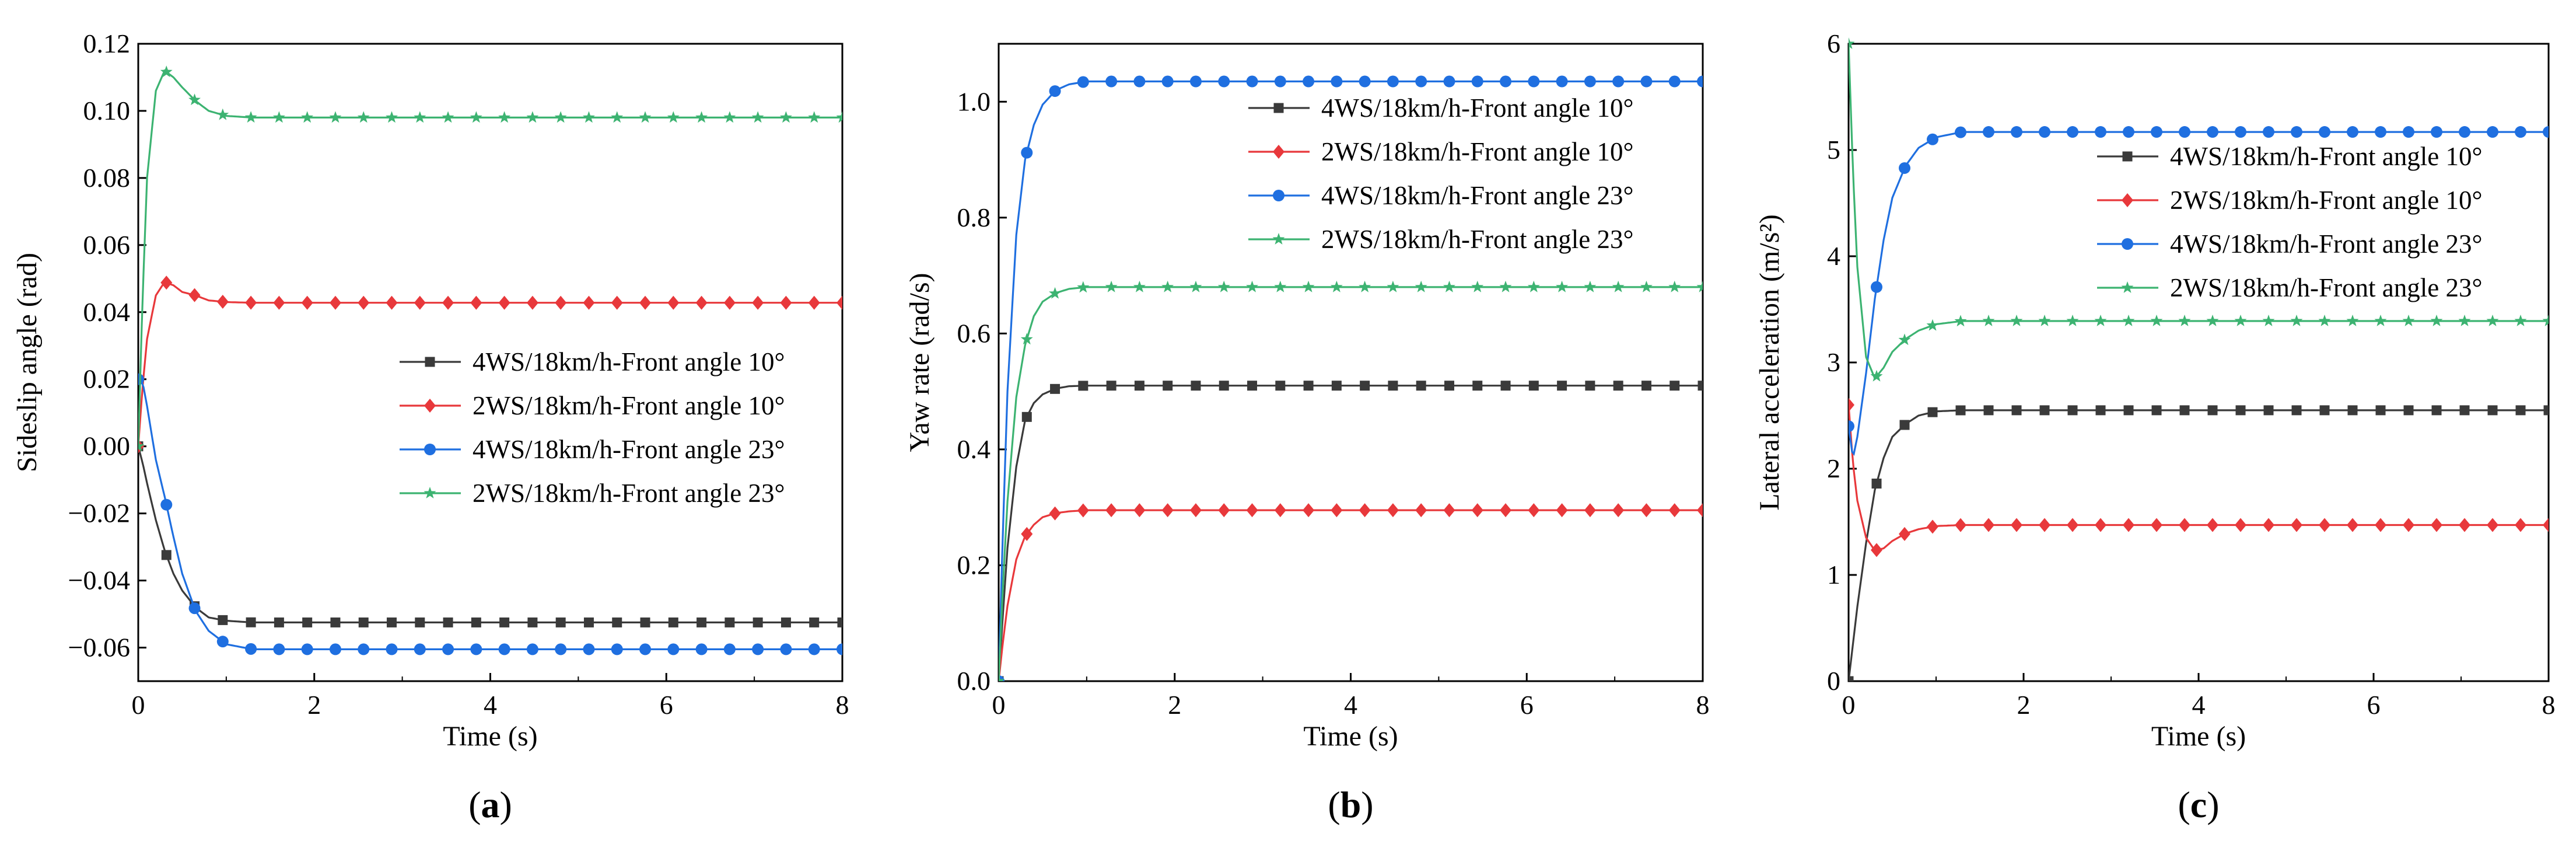 This screenshot has height=844, width=2576. What do you see at coordinates (666, 705) in the screenshot?
I see `x-tick-label: 6` at bounding box center [666, 705].